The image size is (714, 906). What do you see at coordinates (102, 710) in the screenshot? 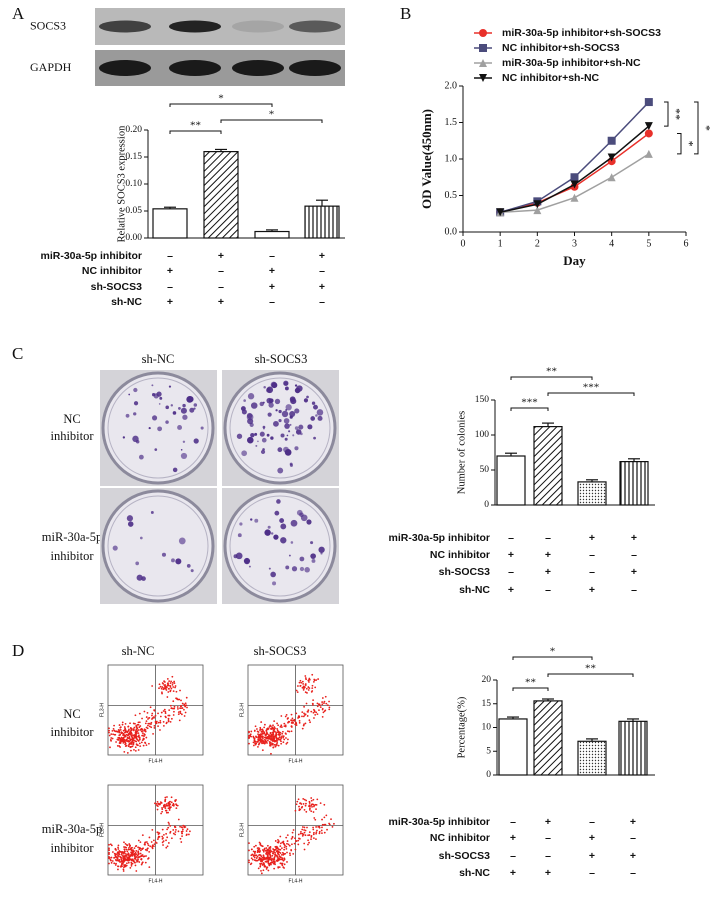
I see `flow-y-label: FL3-H` at bounding box center [102, 710].